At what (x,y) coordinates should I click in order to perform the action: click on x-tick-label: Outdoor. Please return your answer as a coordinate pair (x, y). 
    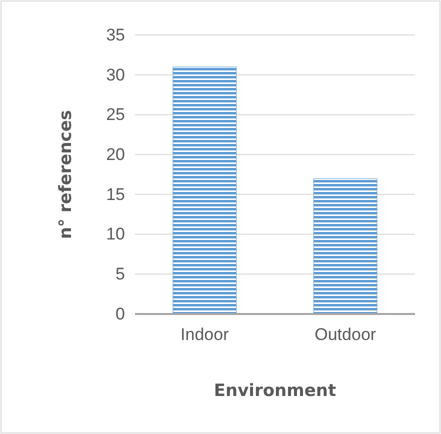
    Looking at the image, I should click on (345, 334).